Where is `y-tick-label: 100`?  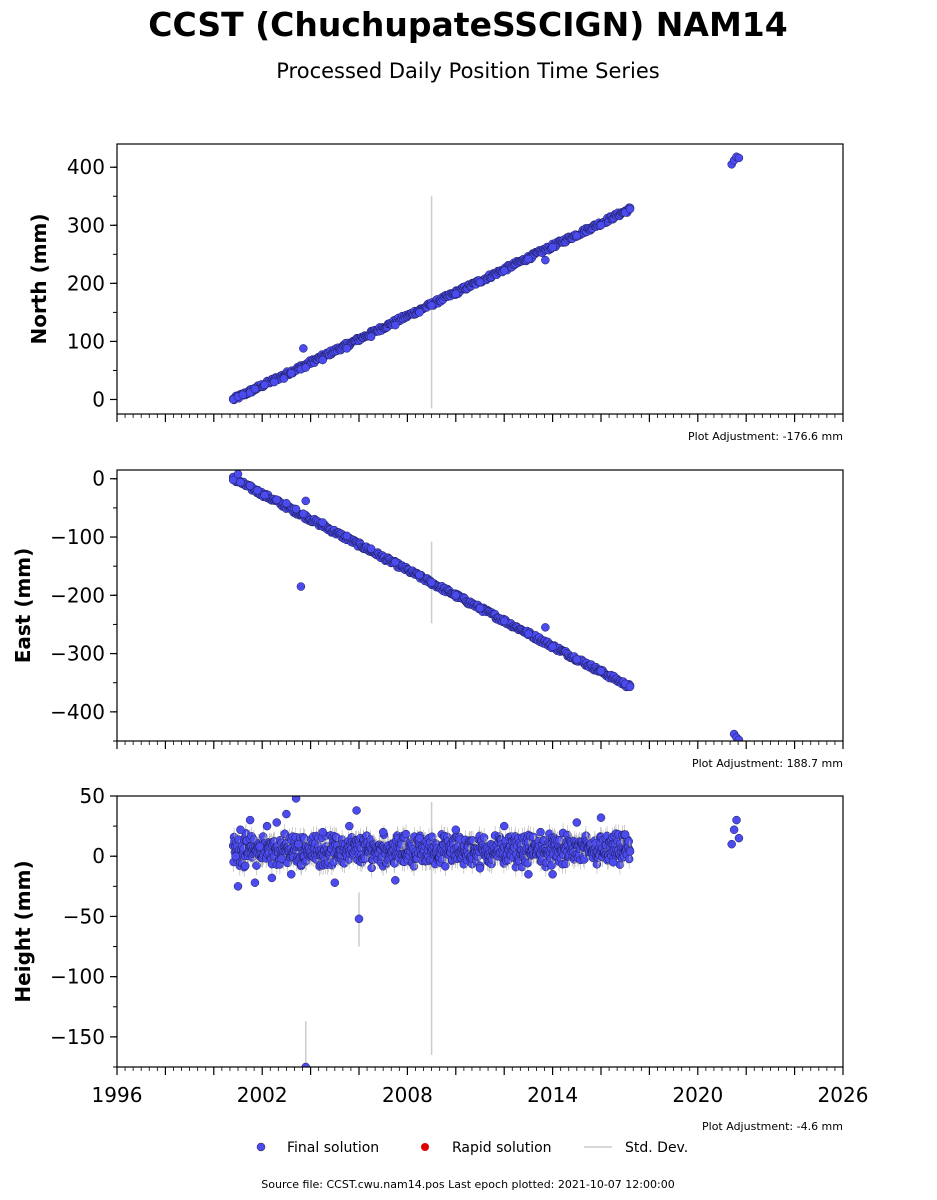 y-tick-label: 100 is located at coordinates (86, 341).